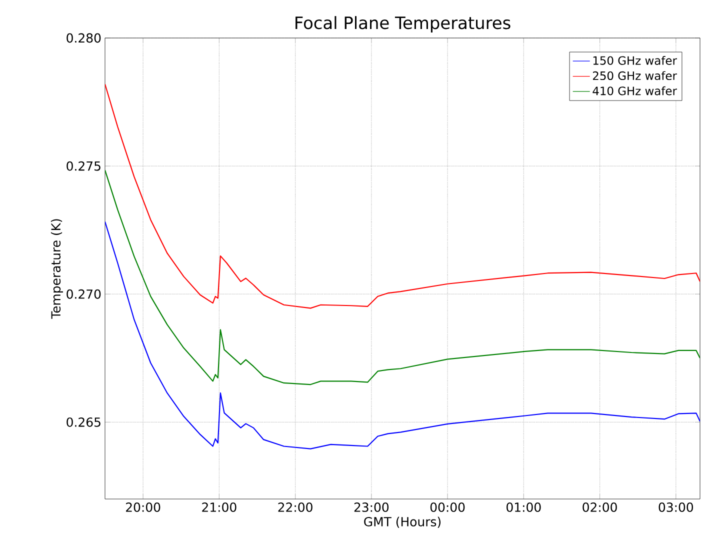  Describe the element at coordinates (634, 91) in the screenshot. I see `legend-label: 410 GHz wafer` at that location.